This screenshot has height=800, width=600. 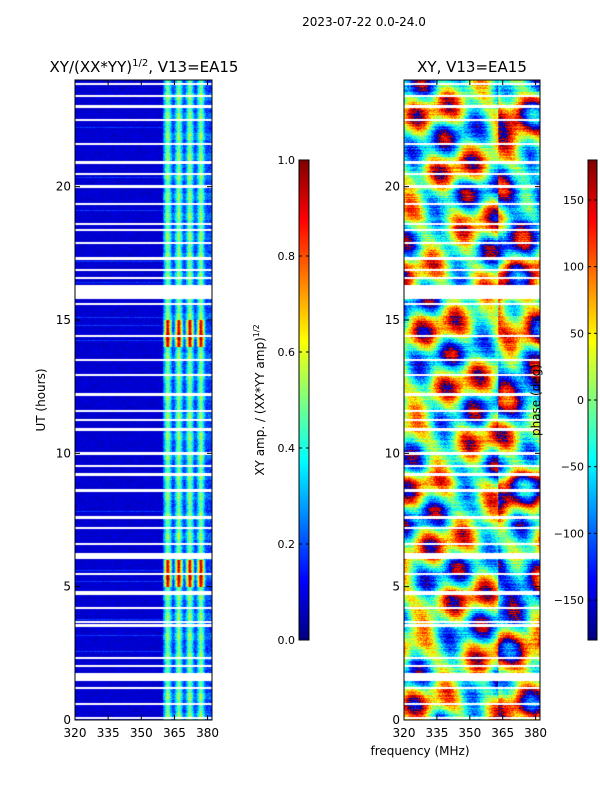 I want to click on panel-amplitude-title-exp: 1/2, so click(x=140, y=63).